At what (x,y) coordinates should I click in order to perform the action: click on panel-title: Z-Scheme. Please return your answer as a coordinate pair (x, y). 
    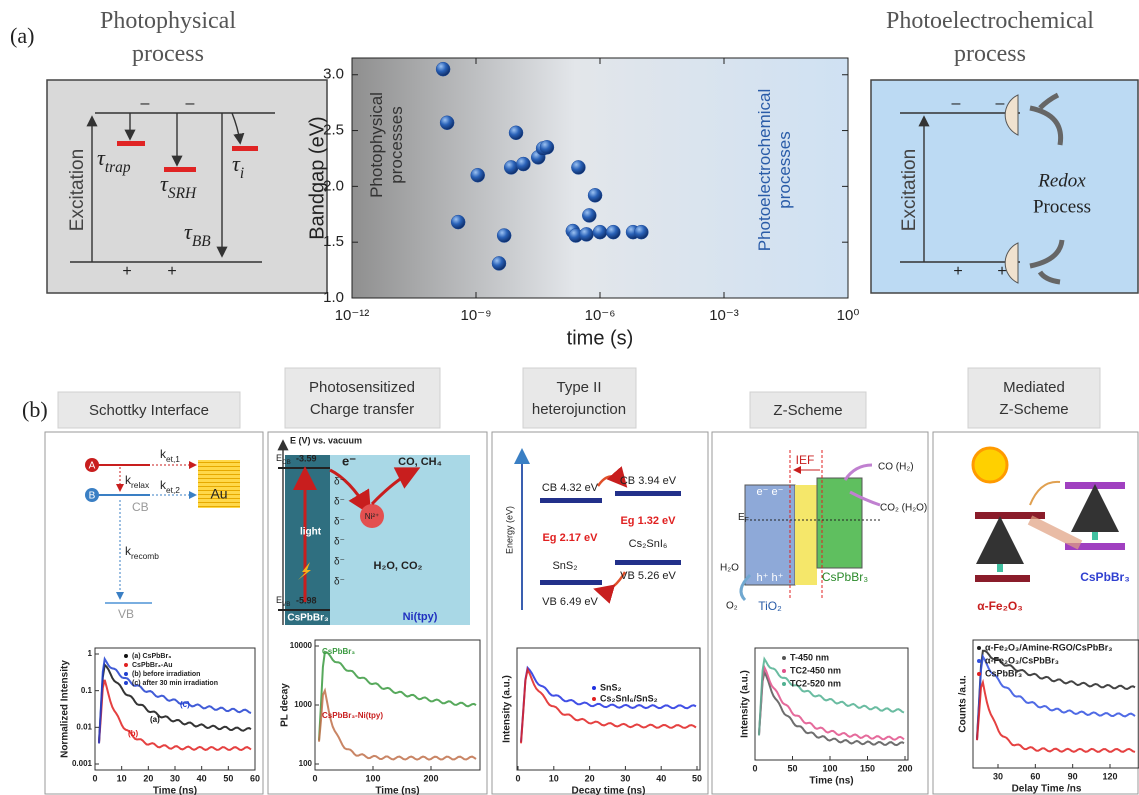
    Looking at the image, I should click on (807, 410).